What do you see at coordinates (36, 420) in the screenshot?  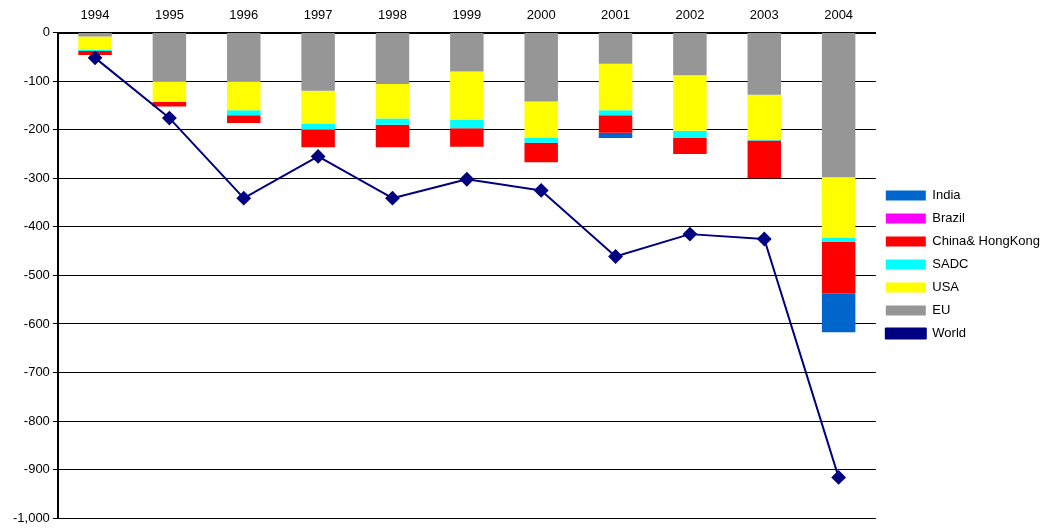 I see `y-tick-label: -800` at bounding box center [36, 420].